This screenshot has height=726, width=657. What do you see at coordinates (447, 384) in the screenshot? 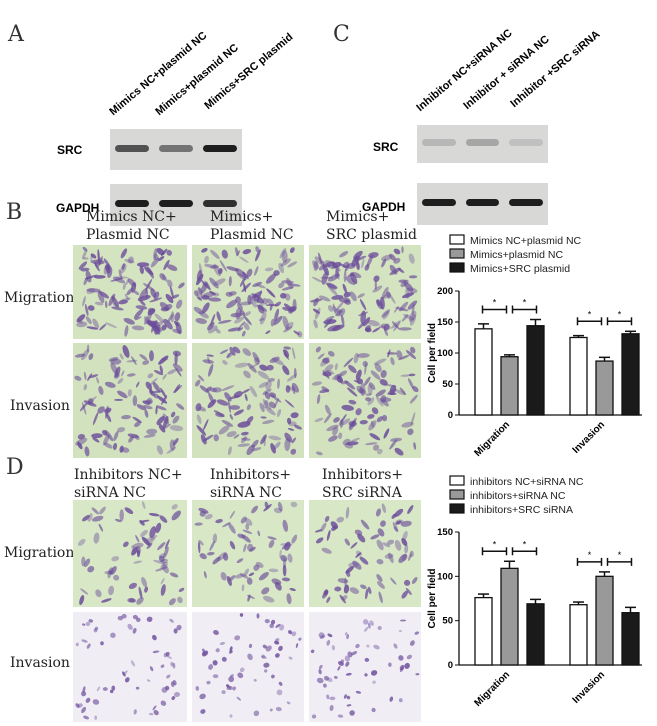
I see `y-tick-label: 50` at bounding box center [447, 384].